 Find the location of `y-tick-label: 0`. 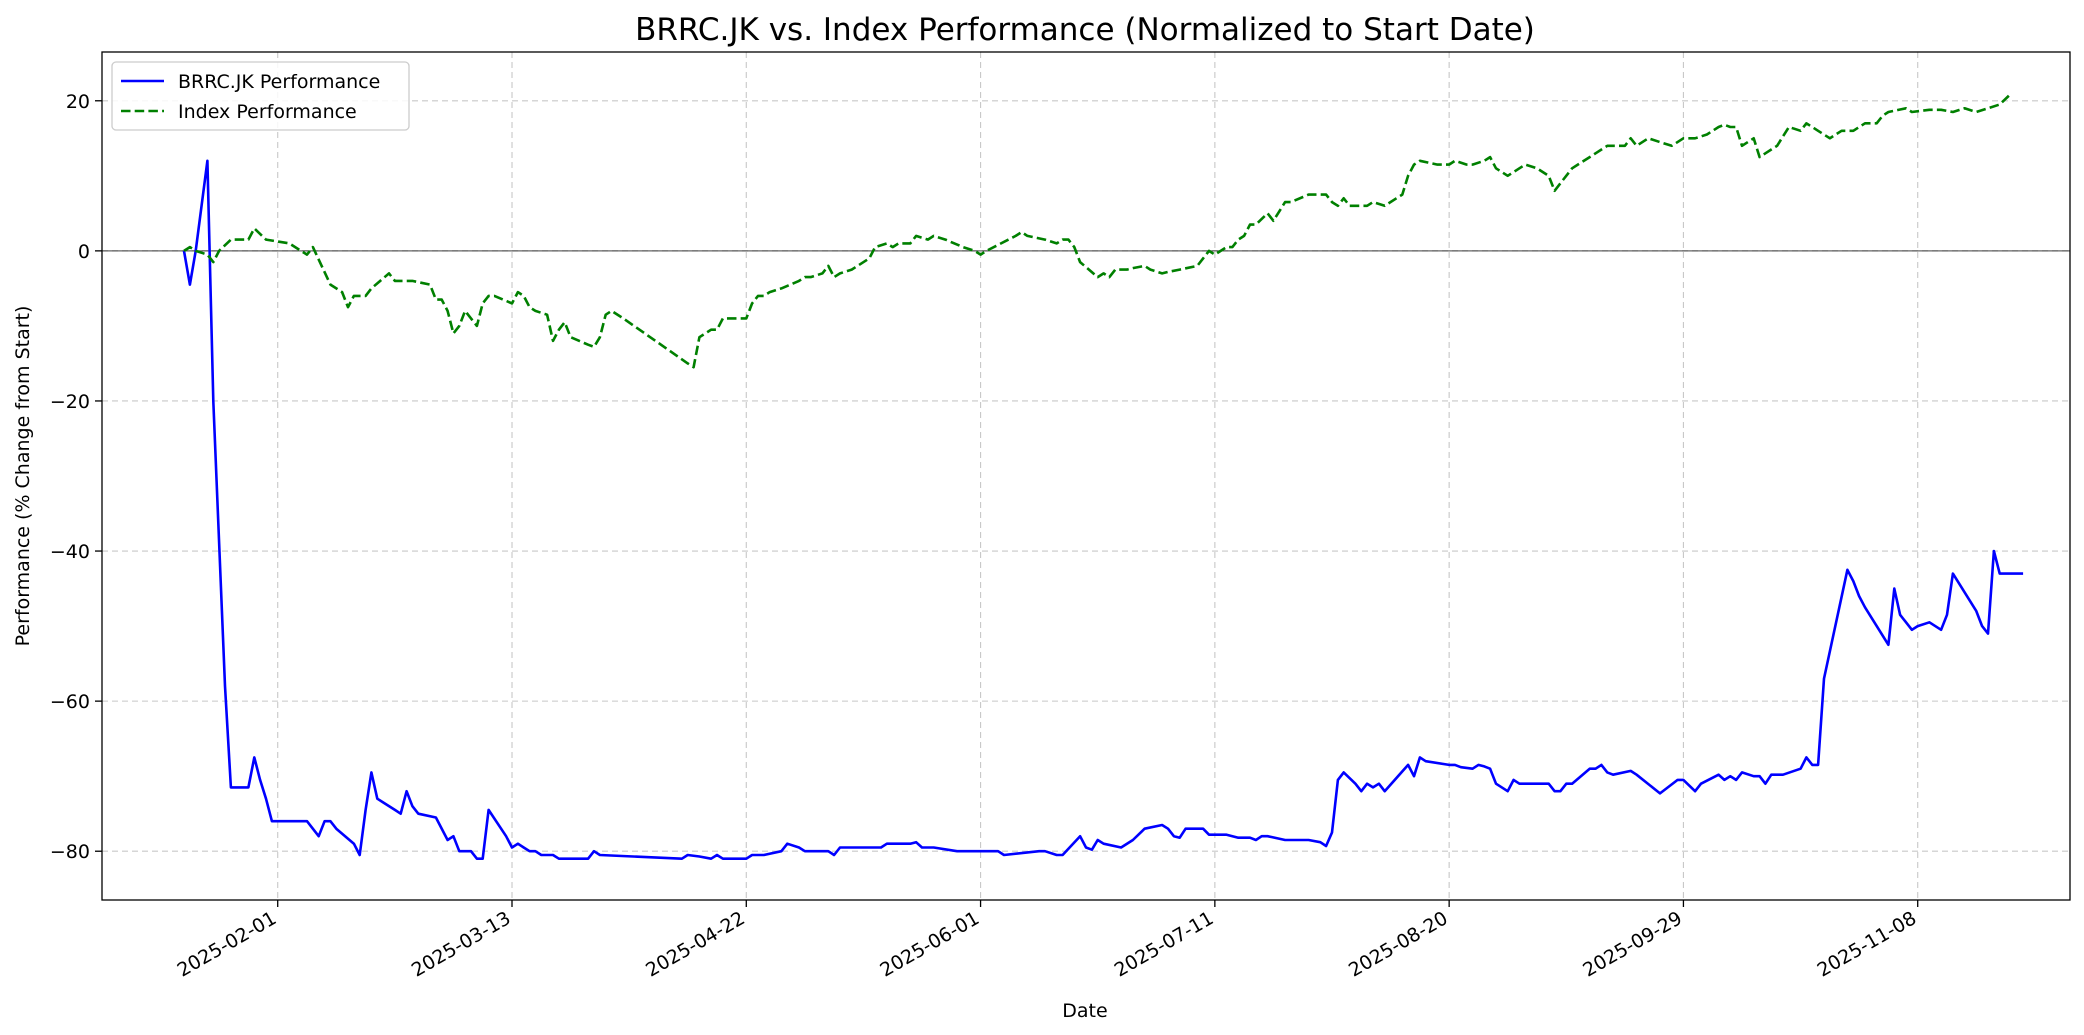

y-tick-label: 0 is located at coordinates (84, 252).